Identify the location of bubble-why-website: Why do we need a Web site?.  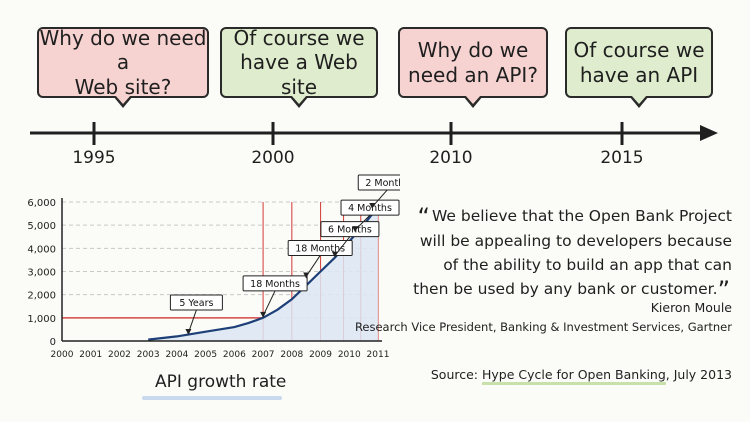
(123, 66).